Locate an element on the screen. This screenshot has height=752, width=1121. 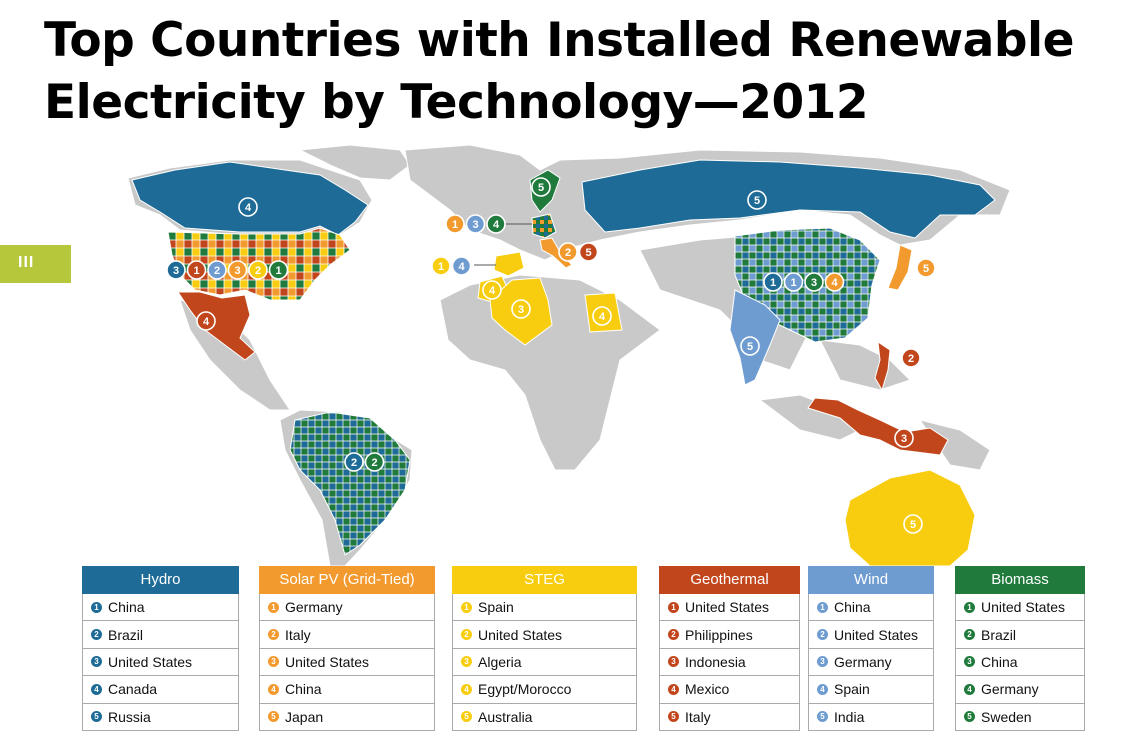
rank-icon: 5 is located at coordinates (822, 717).